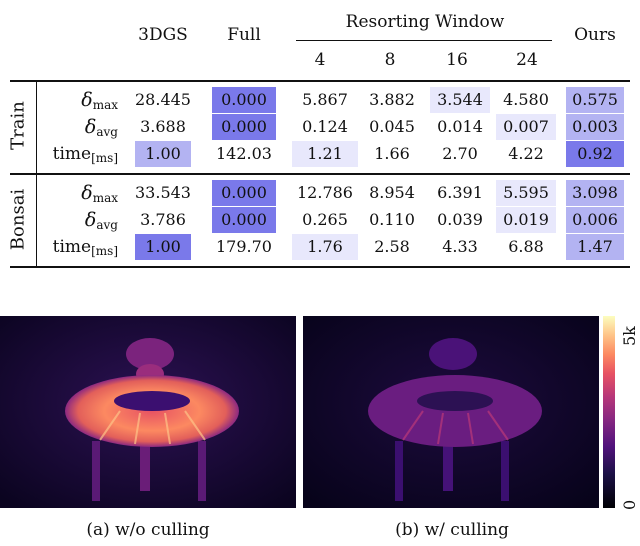 This screenshot has height=546, width=640. Describe the element at coordinates (460, 247) in the screenshot. I see `table-cell: 4.33` at that location.